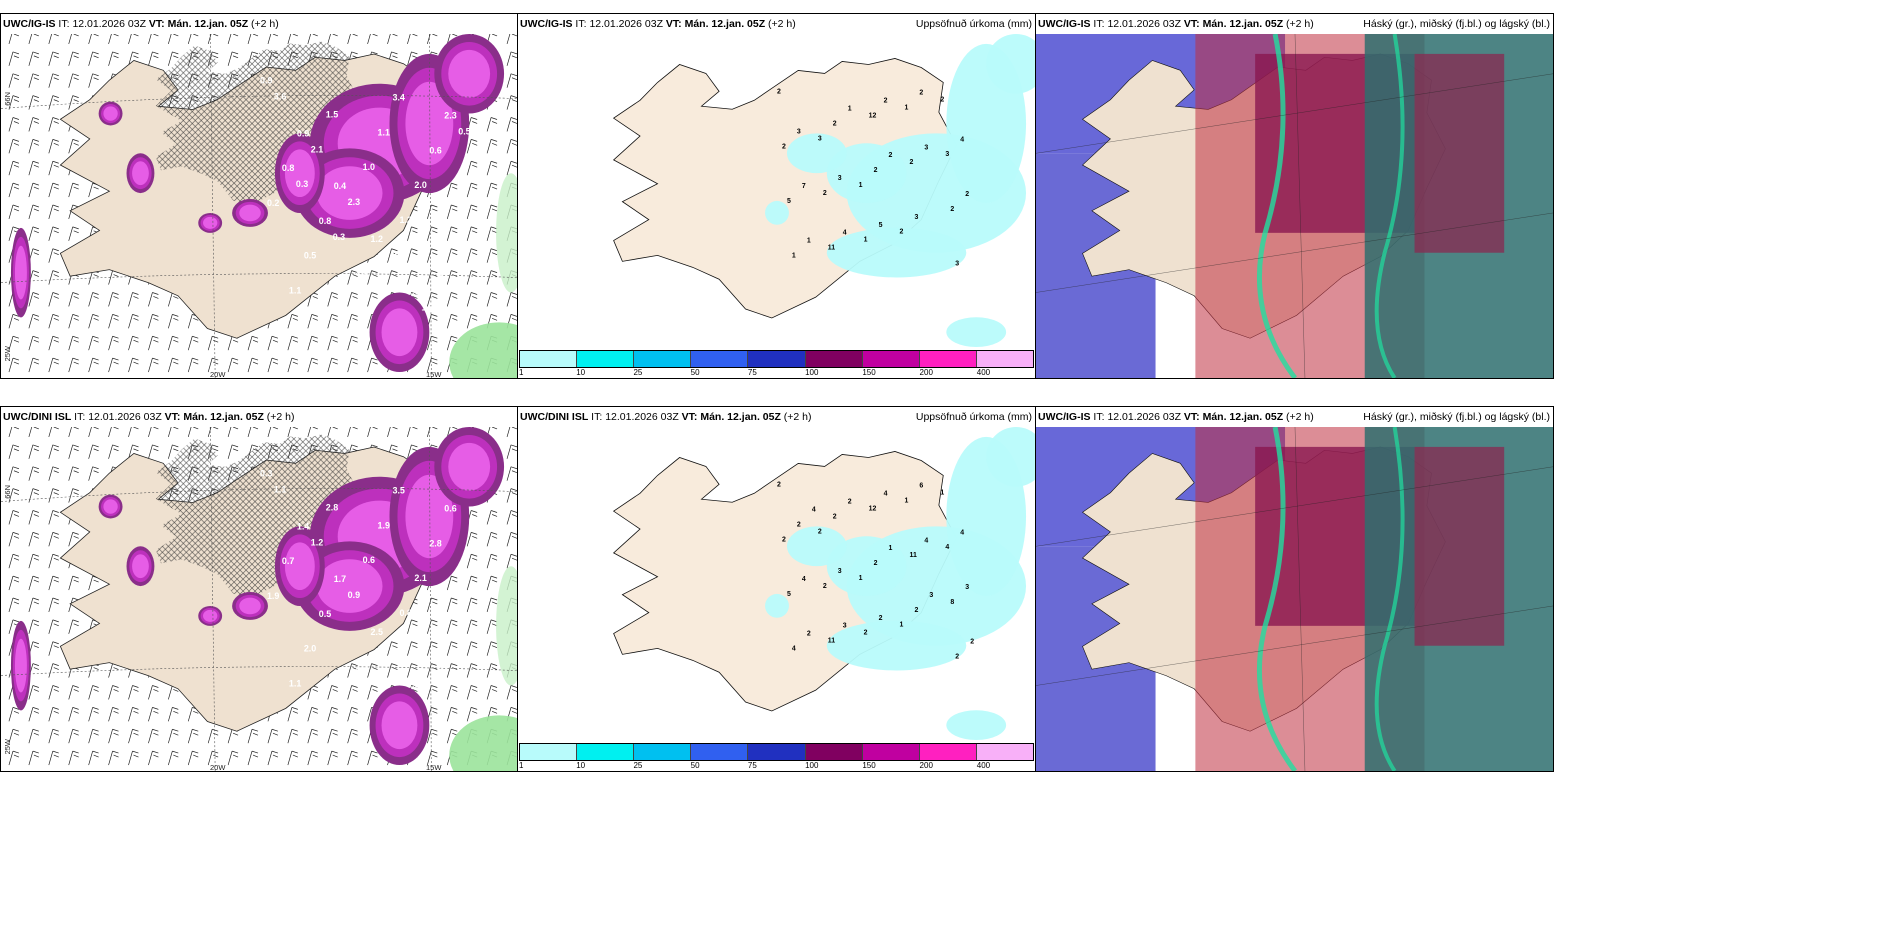  What do you see at coordinates (776, 584) in the screenshot?
I see `map-precip: 2 2 1 1 1 2 2 2 1 4 5 11 12 11 8 4 2 2 2 2 2 3 2 6 4 4 3 4 4 3 2 2 1 3 2 4` at bounding box center [776, 584].